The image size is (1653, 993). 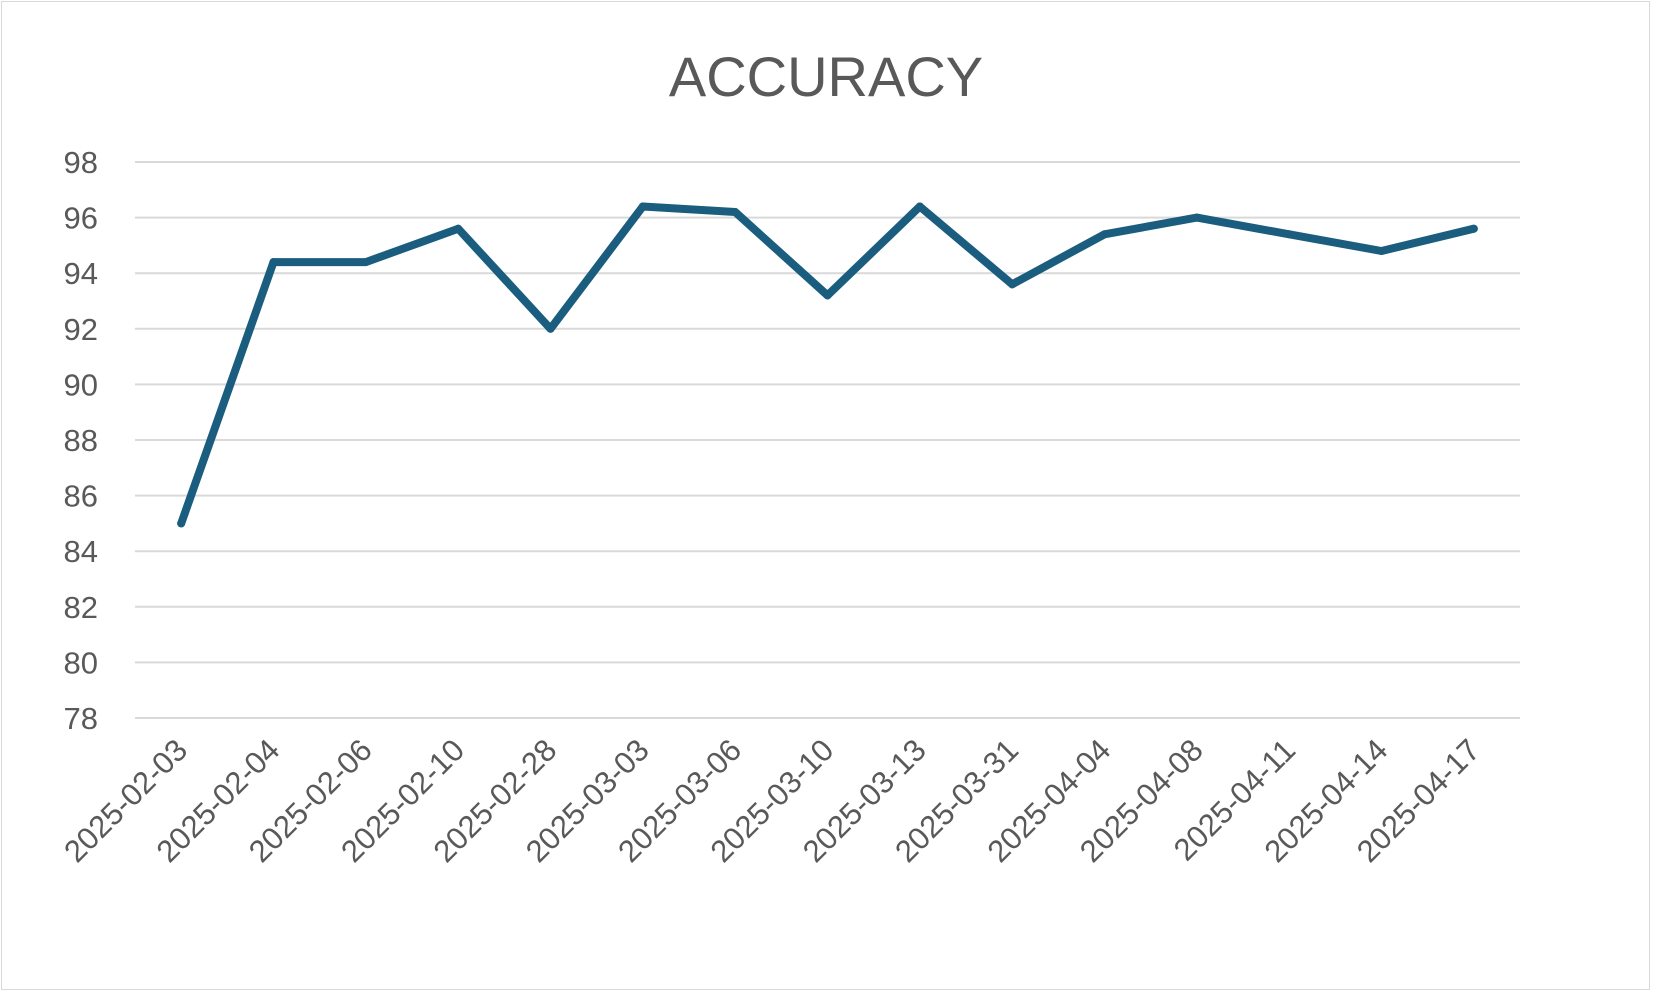 What do you see at coordinates (81, 218) in the screenshot?
I see `y-tick-label: 96` at bounding box center [81, 218].